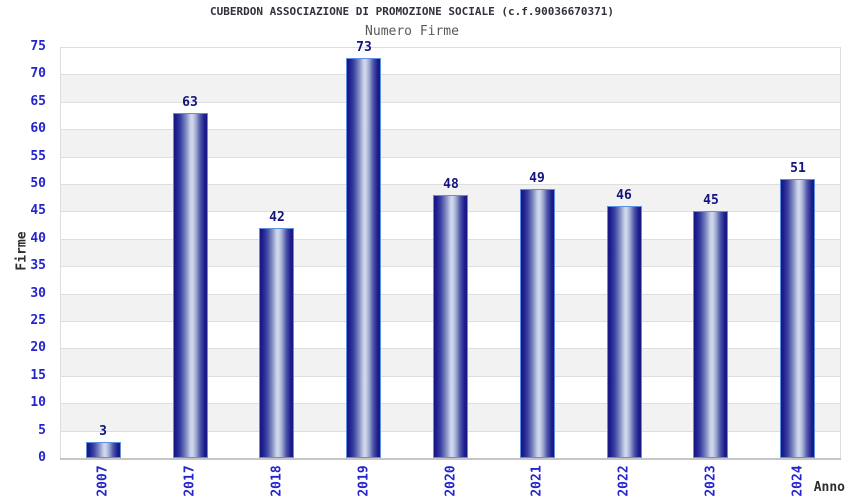 The width and height of the screenshot is (850, 500). What do you see at coordinates (190, 481) in the screenshot?
I see `x-tick-label: 2017` at bounding box center [190, 481].